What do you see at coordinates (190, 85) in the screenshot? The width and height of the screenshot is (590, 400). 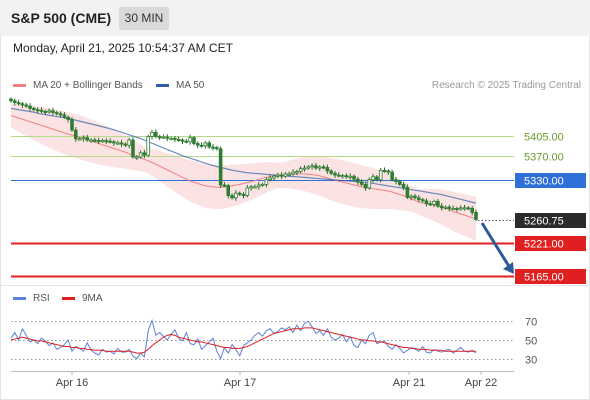 I see `ma50-label: MA 50` at bounding box center [190, 85].